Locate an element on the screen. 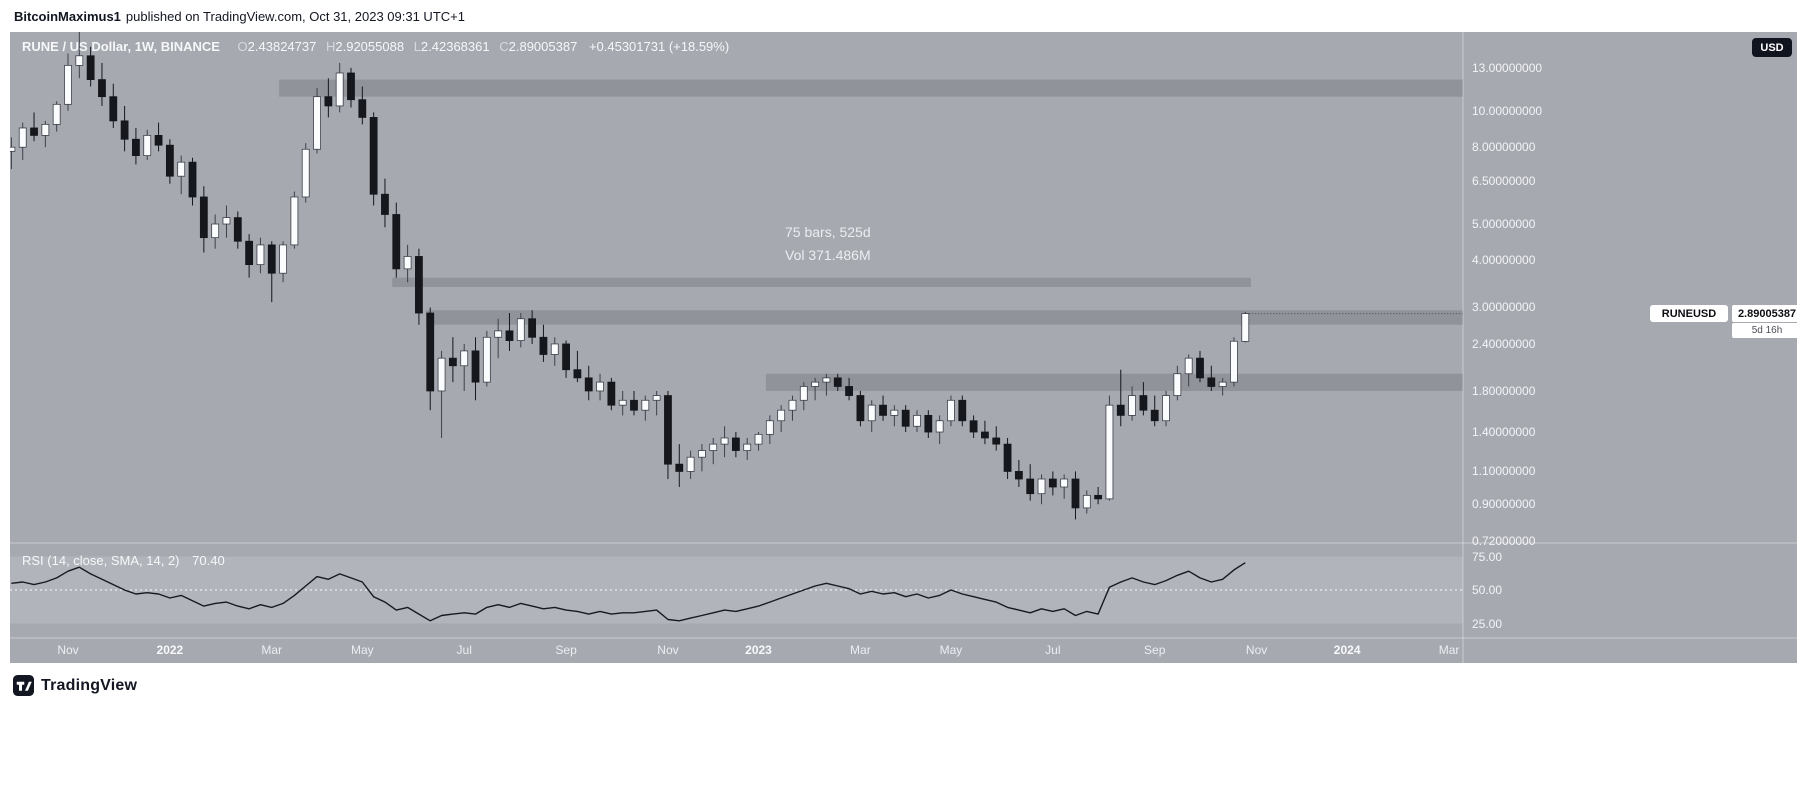  price-axis-label: 0.90000000 is located at coordinates (1504, 504).